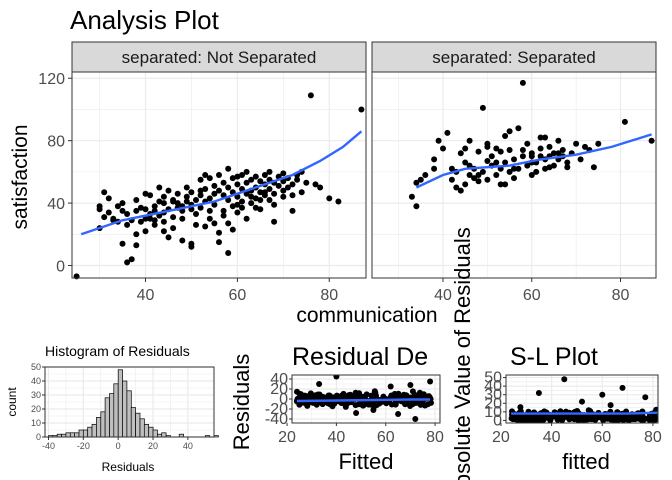 Image resolution: width=672 pixels, height=480 pixels. What do you see at coordinates (128, 467) in the screenshot?
I see `histogram-x-title: Residuals` at bounding box center [128, 467].